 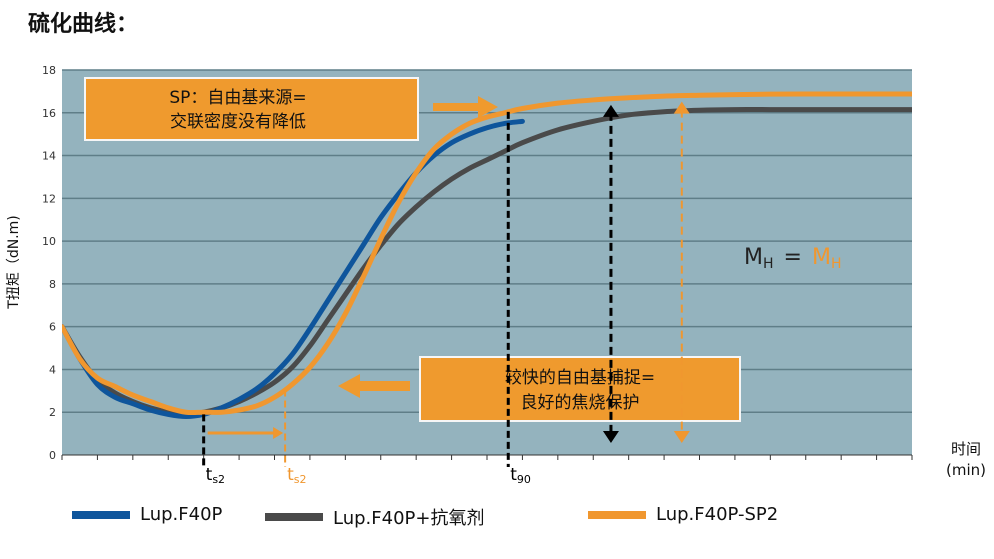 I want to click on x-tick-marks, so click(x=487, y=457).